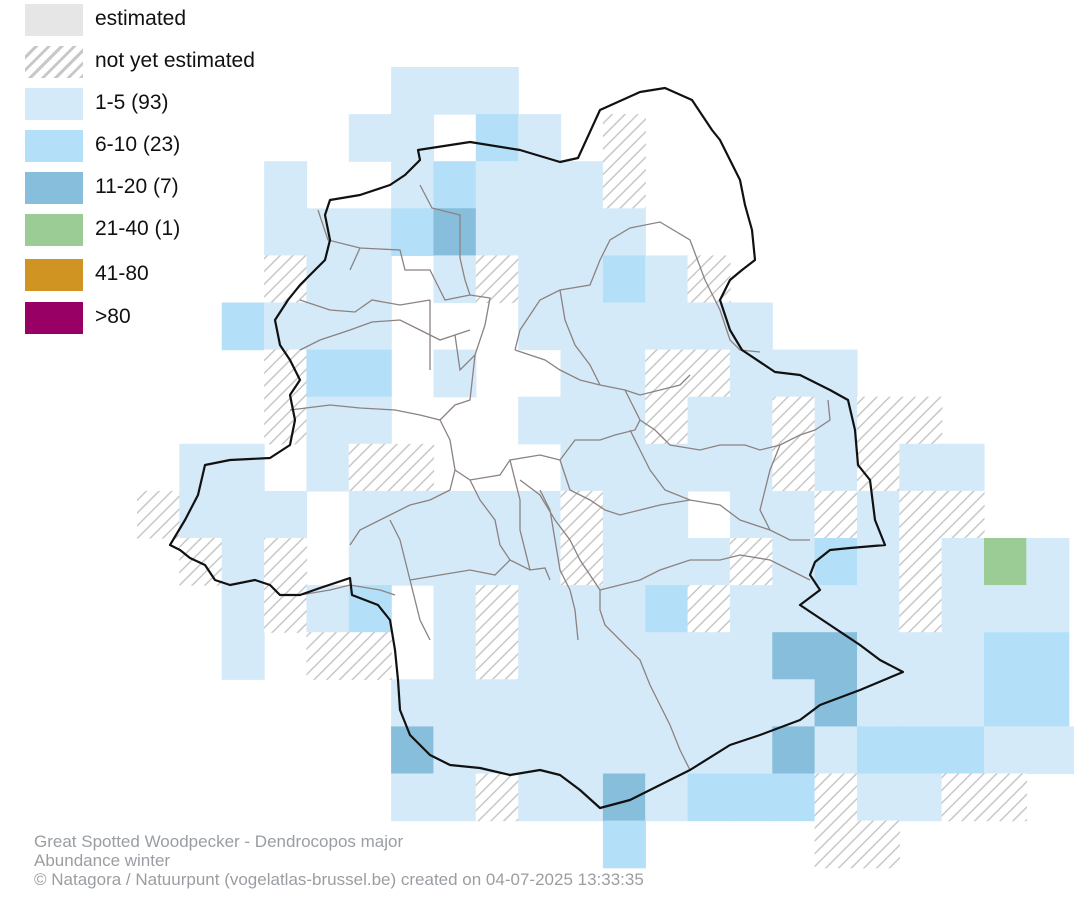 The image size is (1074, 900). What do you see at coordinates (138, 144) in the screenshot?
I see `legend-label: 6-10 (23)` at bounding box center [138, 144].